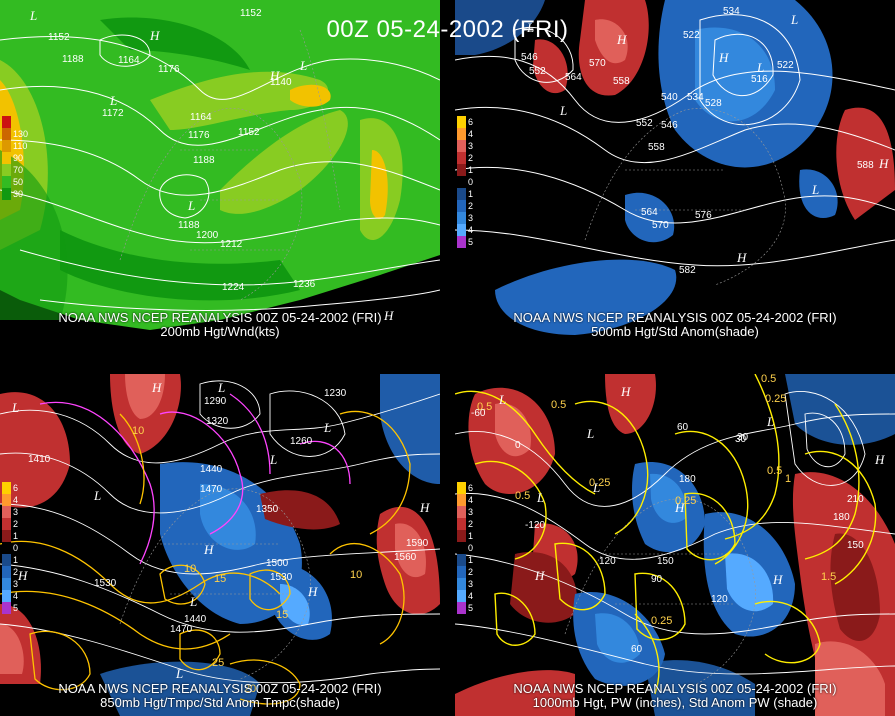 This screenshot has width=895, height=716. What do you see at coordinates (39, 459) in the screenshot?
I see `contour-label: 1410` at bounding box center [39, 459].